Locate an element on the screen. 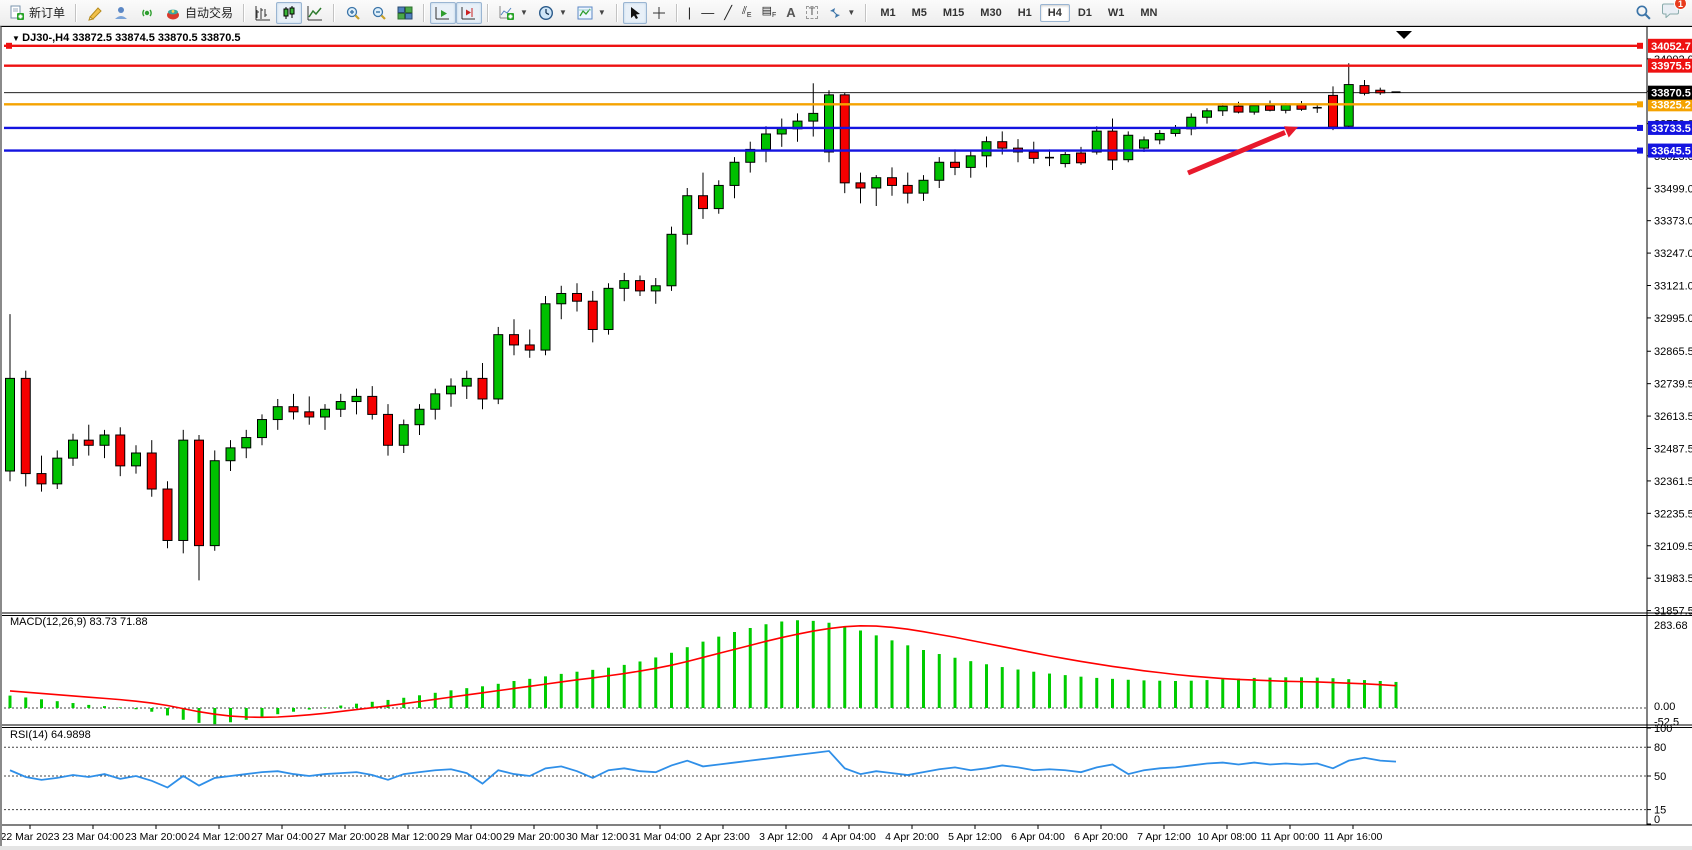 The image size is (1692, 850). candlestick-icon is located at coordinates (289, 12).